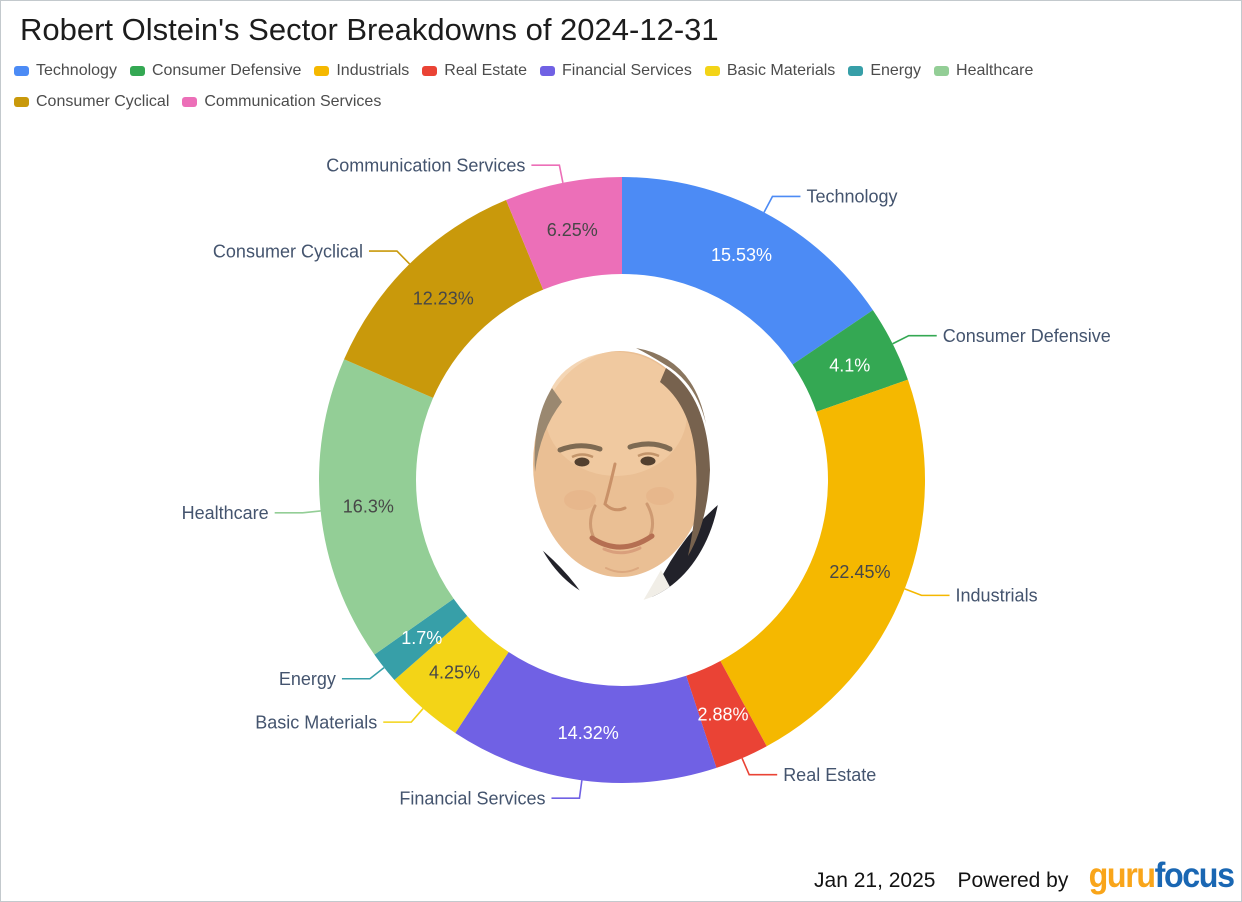  What do you see at coordinates (759, 766) in the screenshot?
I see `callout-line-real-estate` at bounding box center [759, 766].